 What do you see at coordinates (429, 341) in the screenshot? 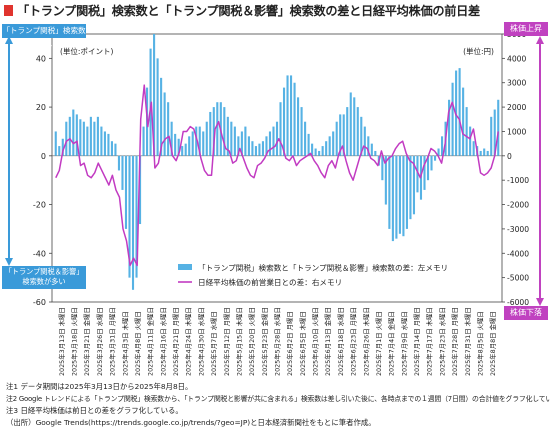
I see `date-label: 2025年7月17日 木曜日` at bounding box center [429, 341].